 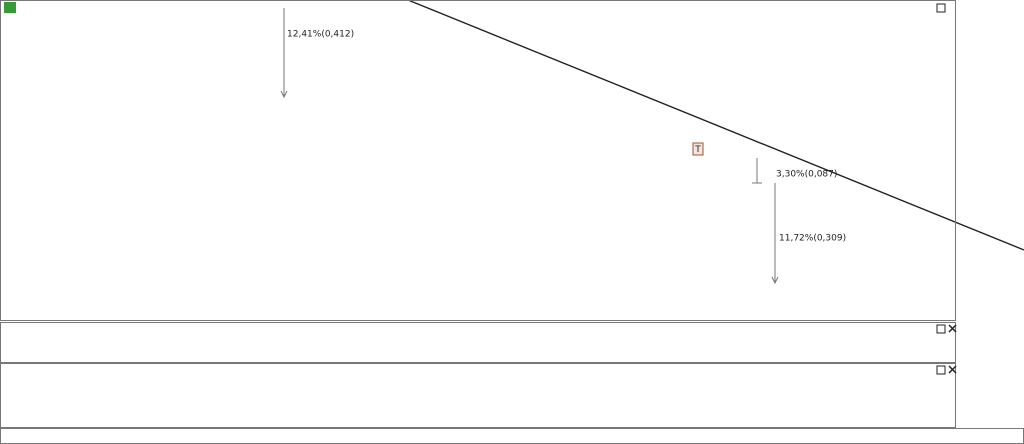 I want to click on marker-box, so click(x=698, y=149).